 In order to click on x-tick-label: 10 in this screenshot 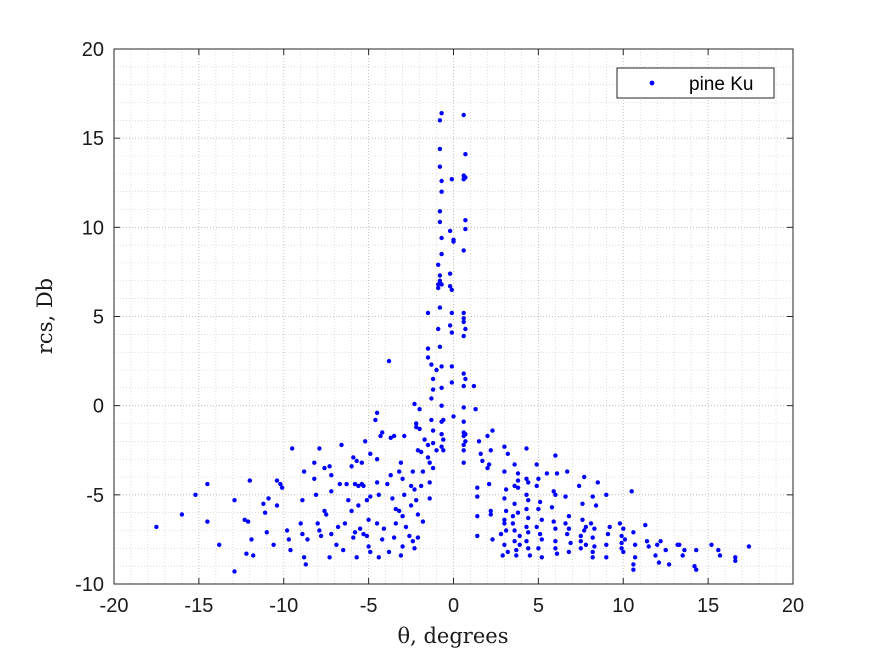, I will do `click(623, 606)`.